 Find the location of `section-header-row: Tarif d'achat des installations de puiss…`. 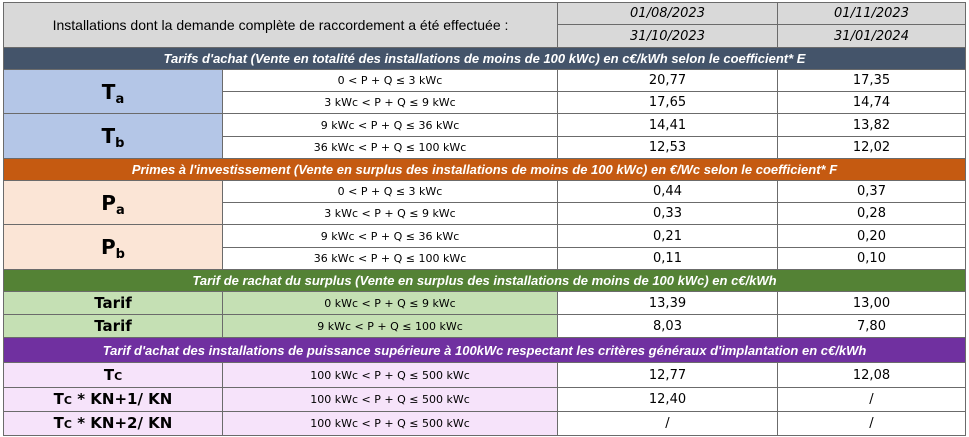

section-header-row: Tarif d'achat des installations de puiss… is located at coordinates (484, 350).